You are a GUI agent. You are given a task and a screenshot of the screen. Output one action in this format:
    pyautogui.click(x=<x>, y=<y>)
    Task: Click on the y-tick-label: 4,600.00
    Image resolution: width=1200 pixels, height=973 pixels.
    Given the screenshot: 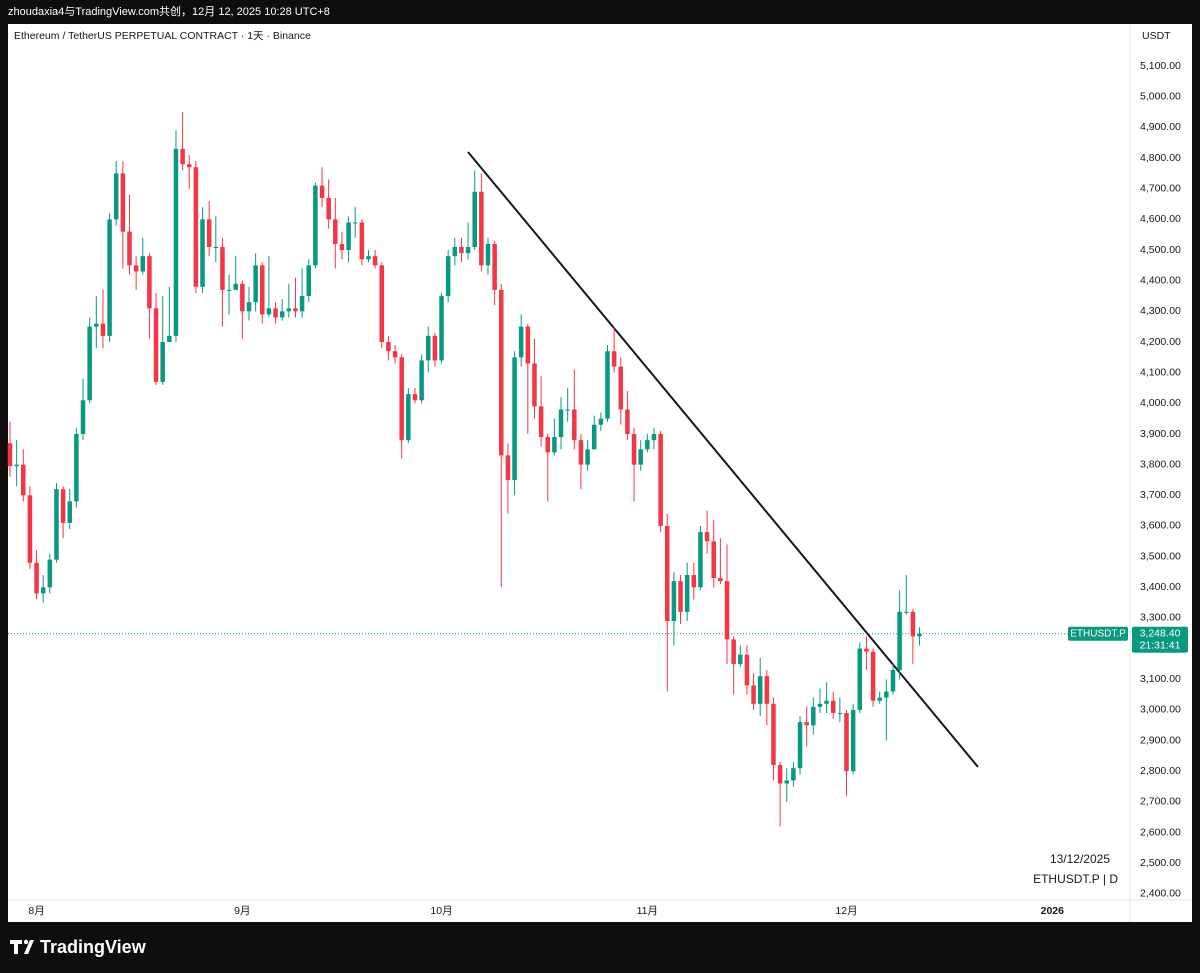 What is the action you would take?
    pyautogui.click(x=1160, y=219)
    